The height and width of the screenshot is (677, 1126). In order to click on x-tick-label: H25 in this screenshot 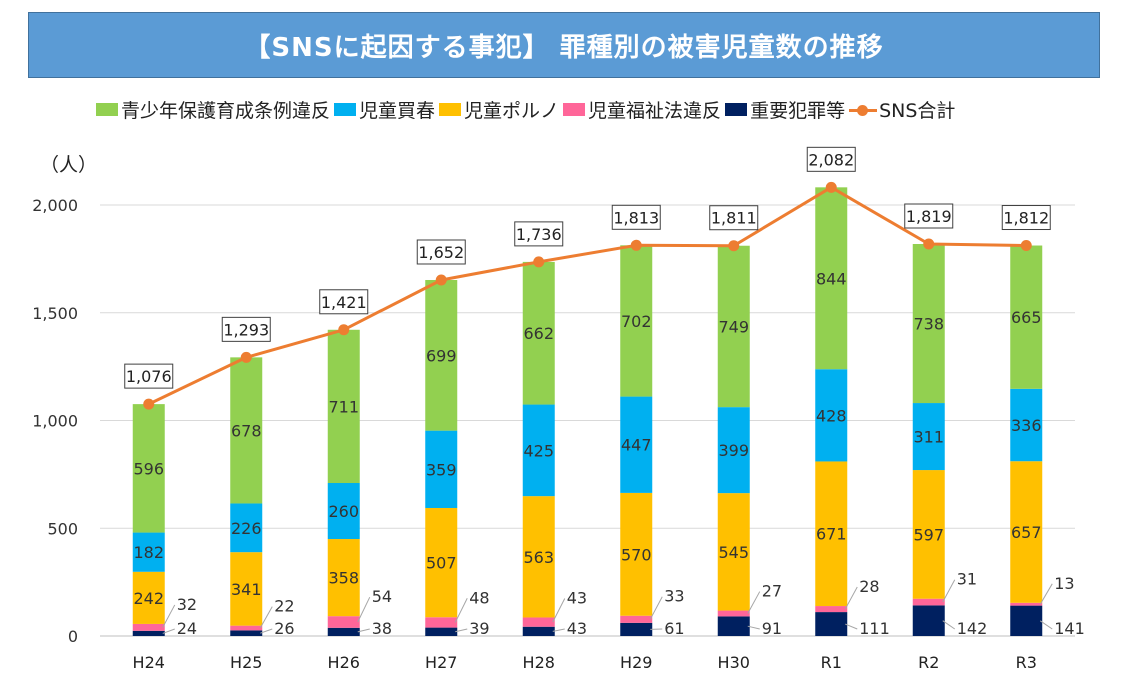, I will do `click(246, 662)`.